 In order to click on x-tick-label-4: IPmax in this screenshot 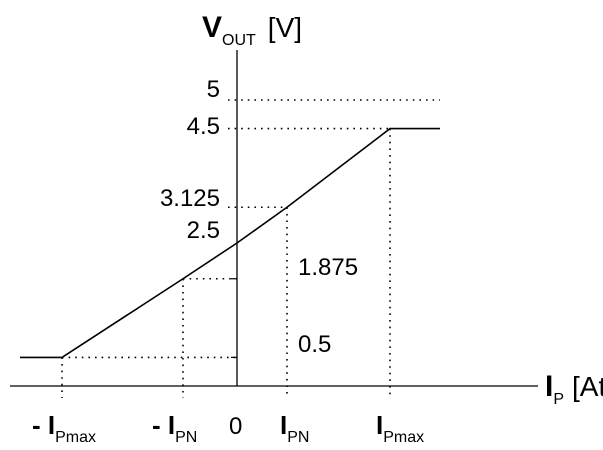, I will do `click(400, 428)`.